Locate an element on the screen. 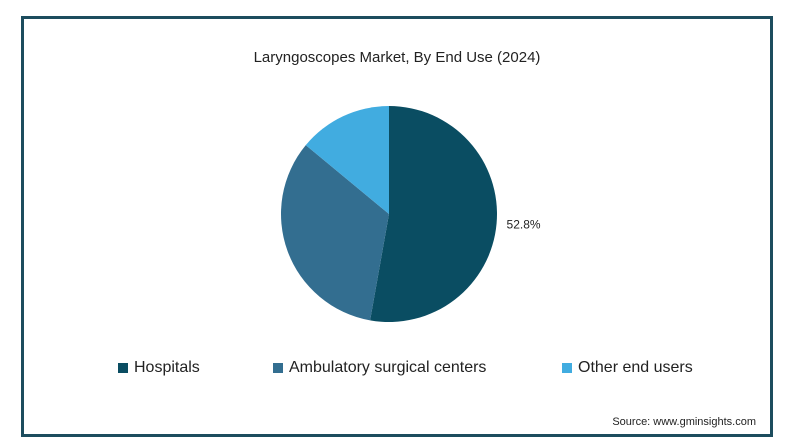 Image resolution: width=805 pixels, height=448 pixels. legend-label: Other end users is located at coordinates (635, 367).